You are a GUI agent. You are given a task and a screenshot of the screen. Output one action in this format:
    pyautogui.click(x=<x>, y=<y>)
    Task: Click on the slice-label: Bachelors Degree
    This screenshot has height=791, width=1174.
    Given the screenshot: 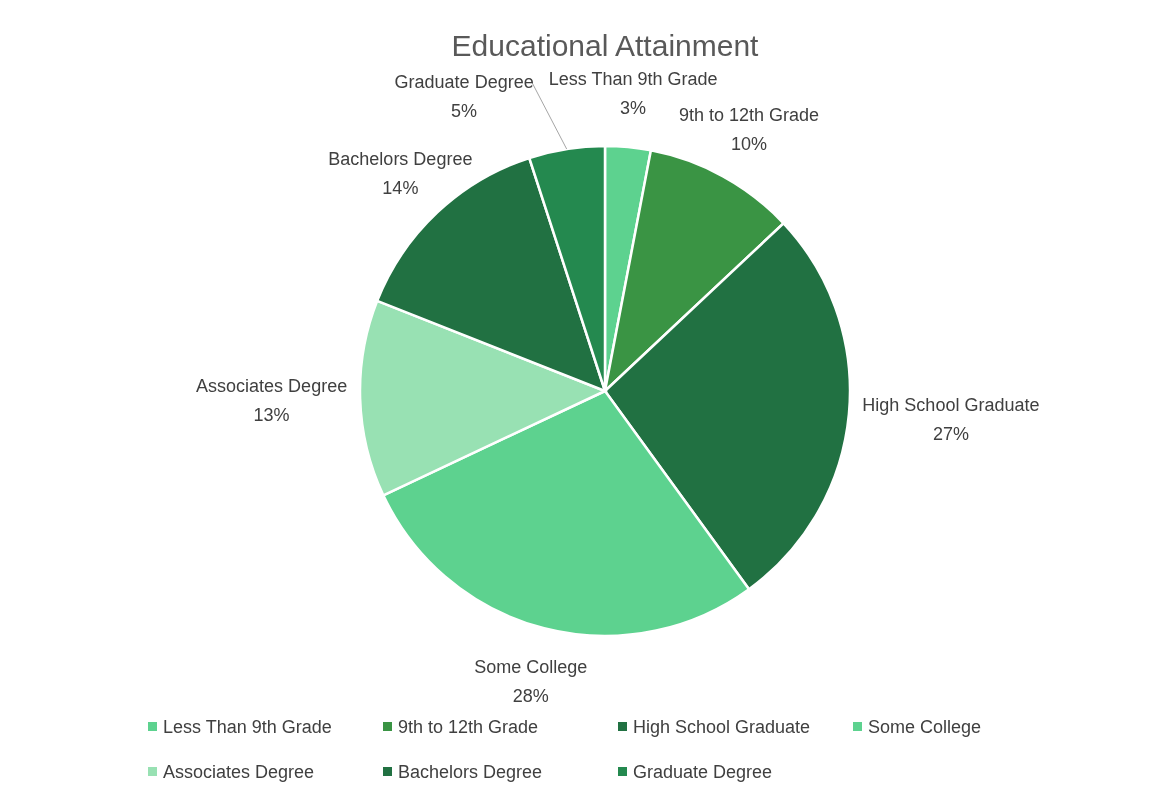 What is the action you would take?
    pyautogui.click(x=400, y=159)
    